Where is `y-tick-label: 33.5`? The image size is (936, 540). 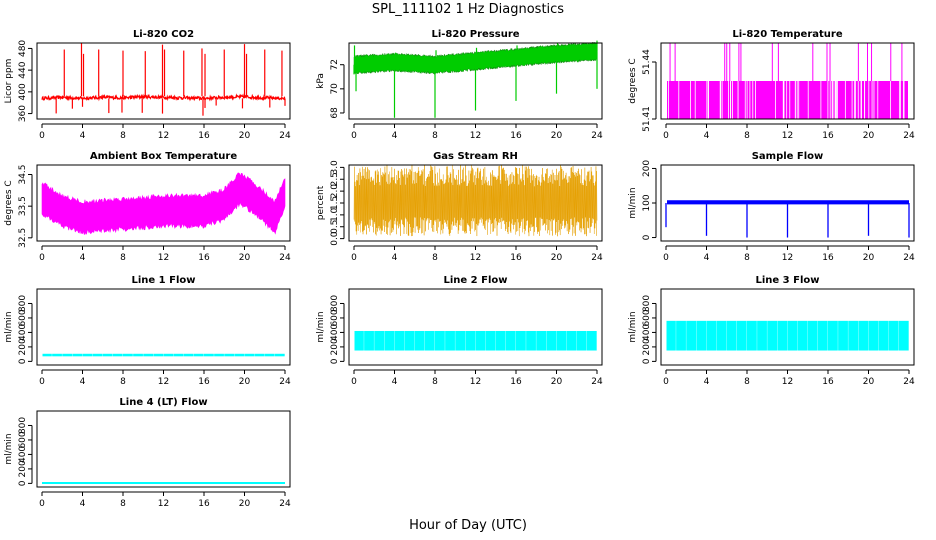
y-tick-label: 33.5 is located at coordinates (23, 206).